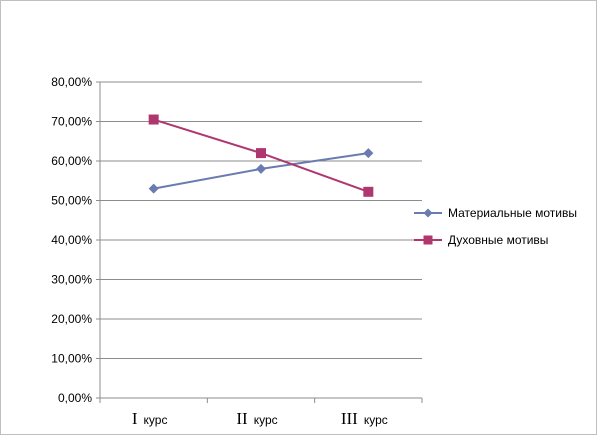 This screenshot has height=435, width=597. What do you see at coordinates (71, 359) in the screenshot?
I see `y-tick-label: 10,00%` at bounding box center [71, 359].